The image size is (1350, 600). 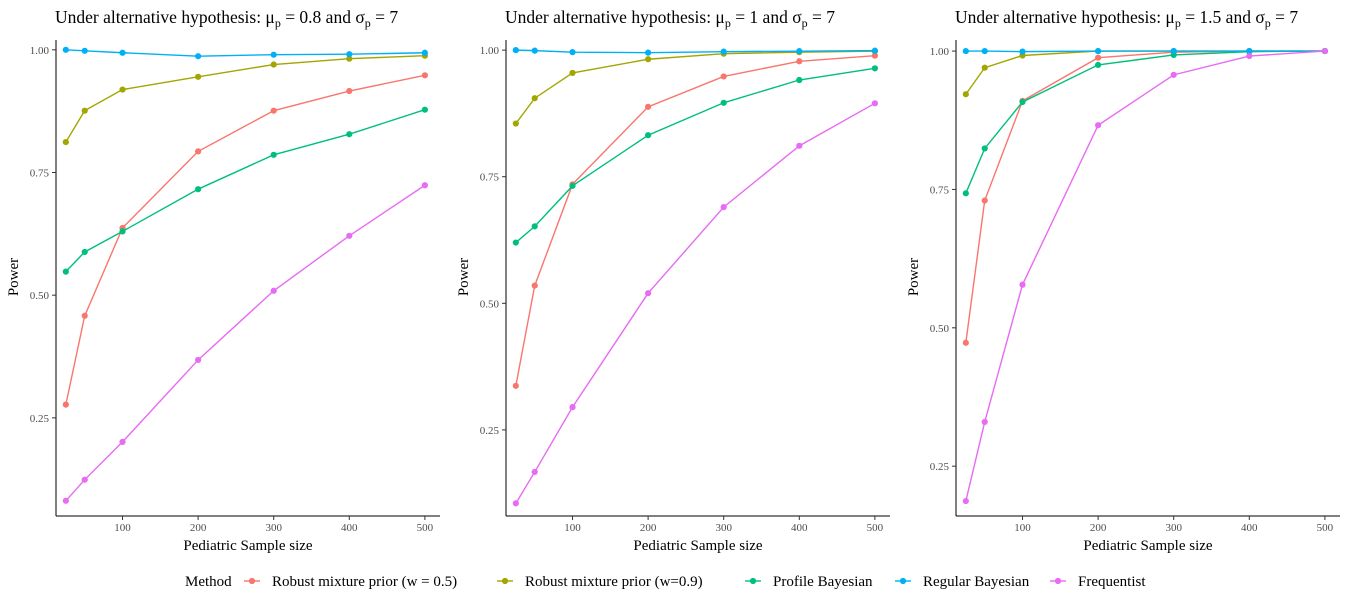 What do you see at coordinates (364, 582) in the screenshot?
I see `legend-label: Robust mixture prior (w = 0.5)` at bounding box center [364, 582].